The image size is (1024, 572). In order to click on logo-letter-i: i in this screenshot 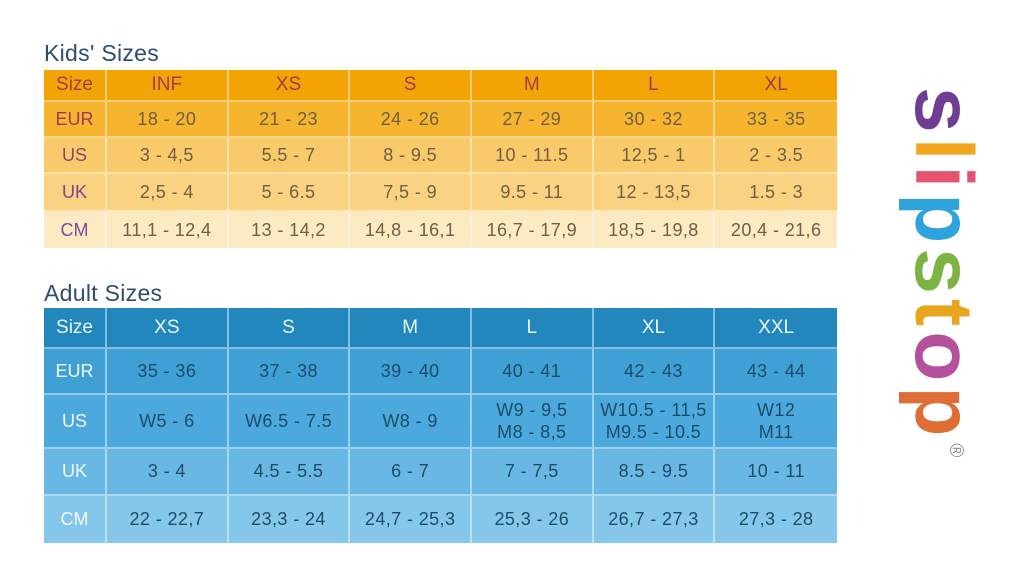, I will do `click(943, 179)`.